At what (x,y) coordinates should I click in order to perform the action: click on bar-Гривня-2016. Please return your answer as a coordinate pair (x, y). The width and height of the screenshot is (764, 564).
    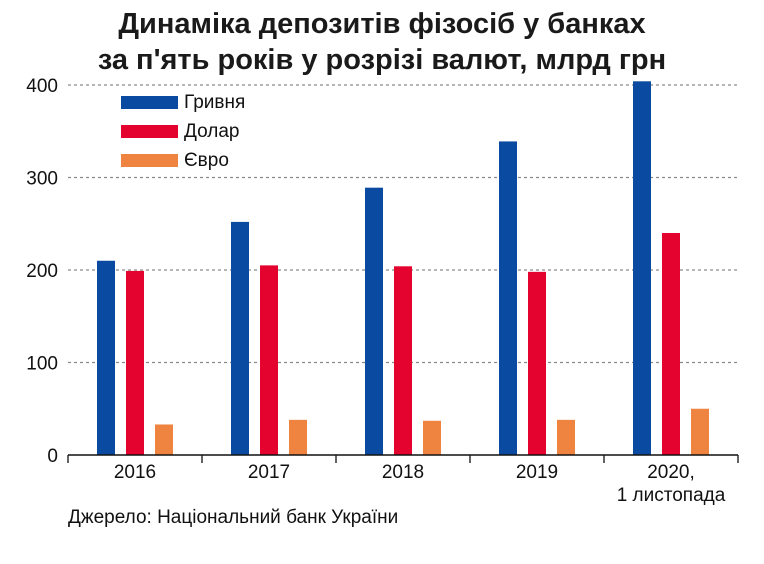
    Looking at the image, I should click on (106, 357).